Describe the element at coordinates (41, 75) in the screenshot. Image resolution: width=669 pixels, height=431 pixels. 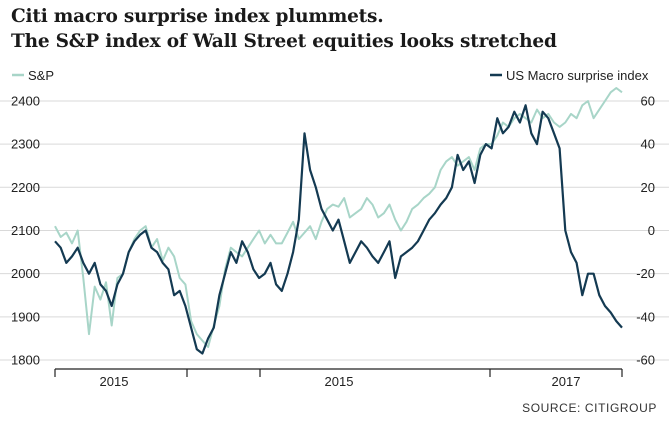
I see `legend-label-sp: S&P` at that location.